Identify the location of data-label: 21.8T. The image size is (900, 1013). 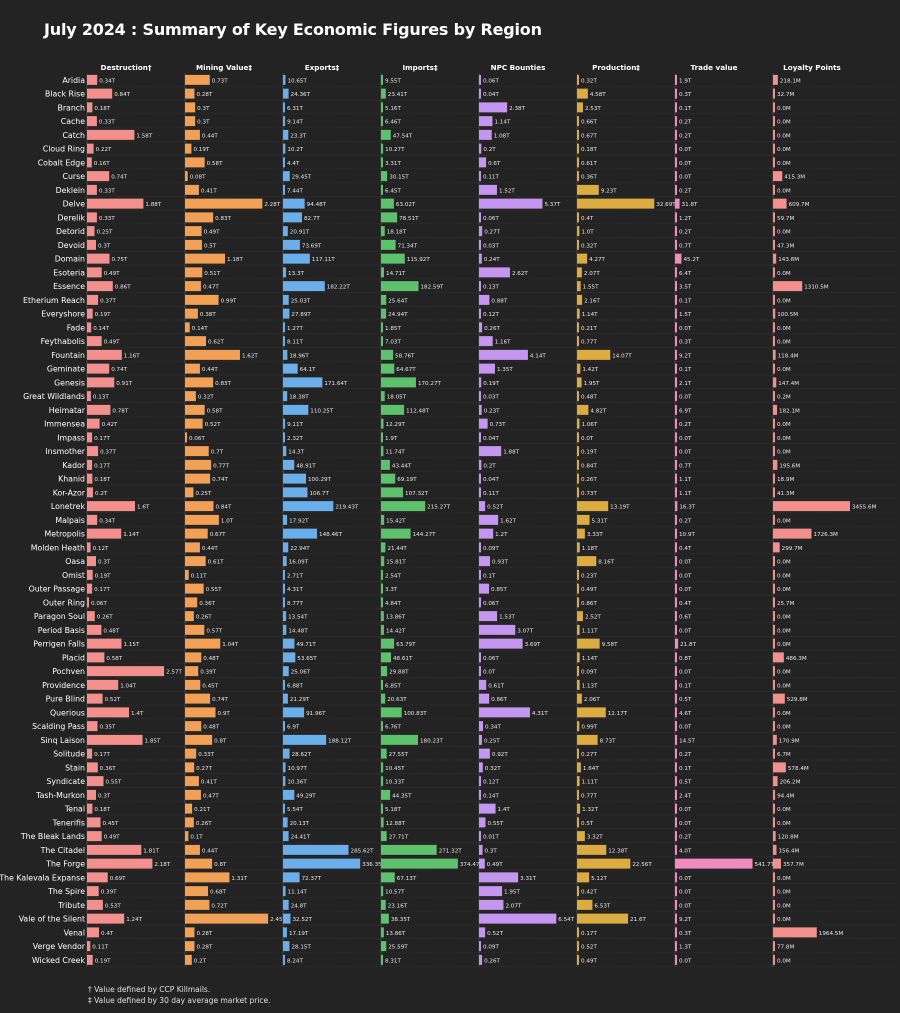
(688, 645).